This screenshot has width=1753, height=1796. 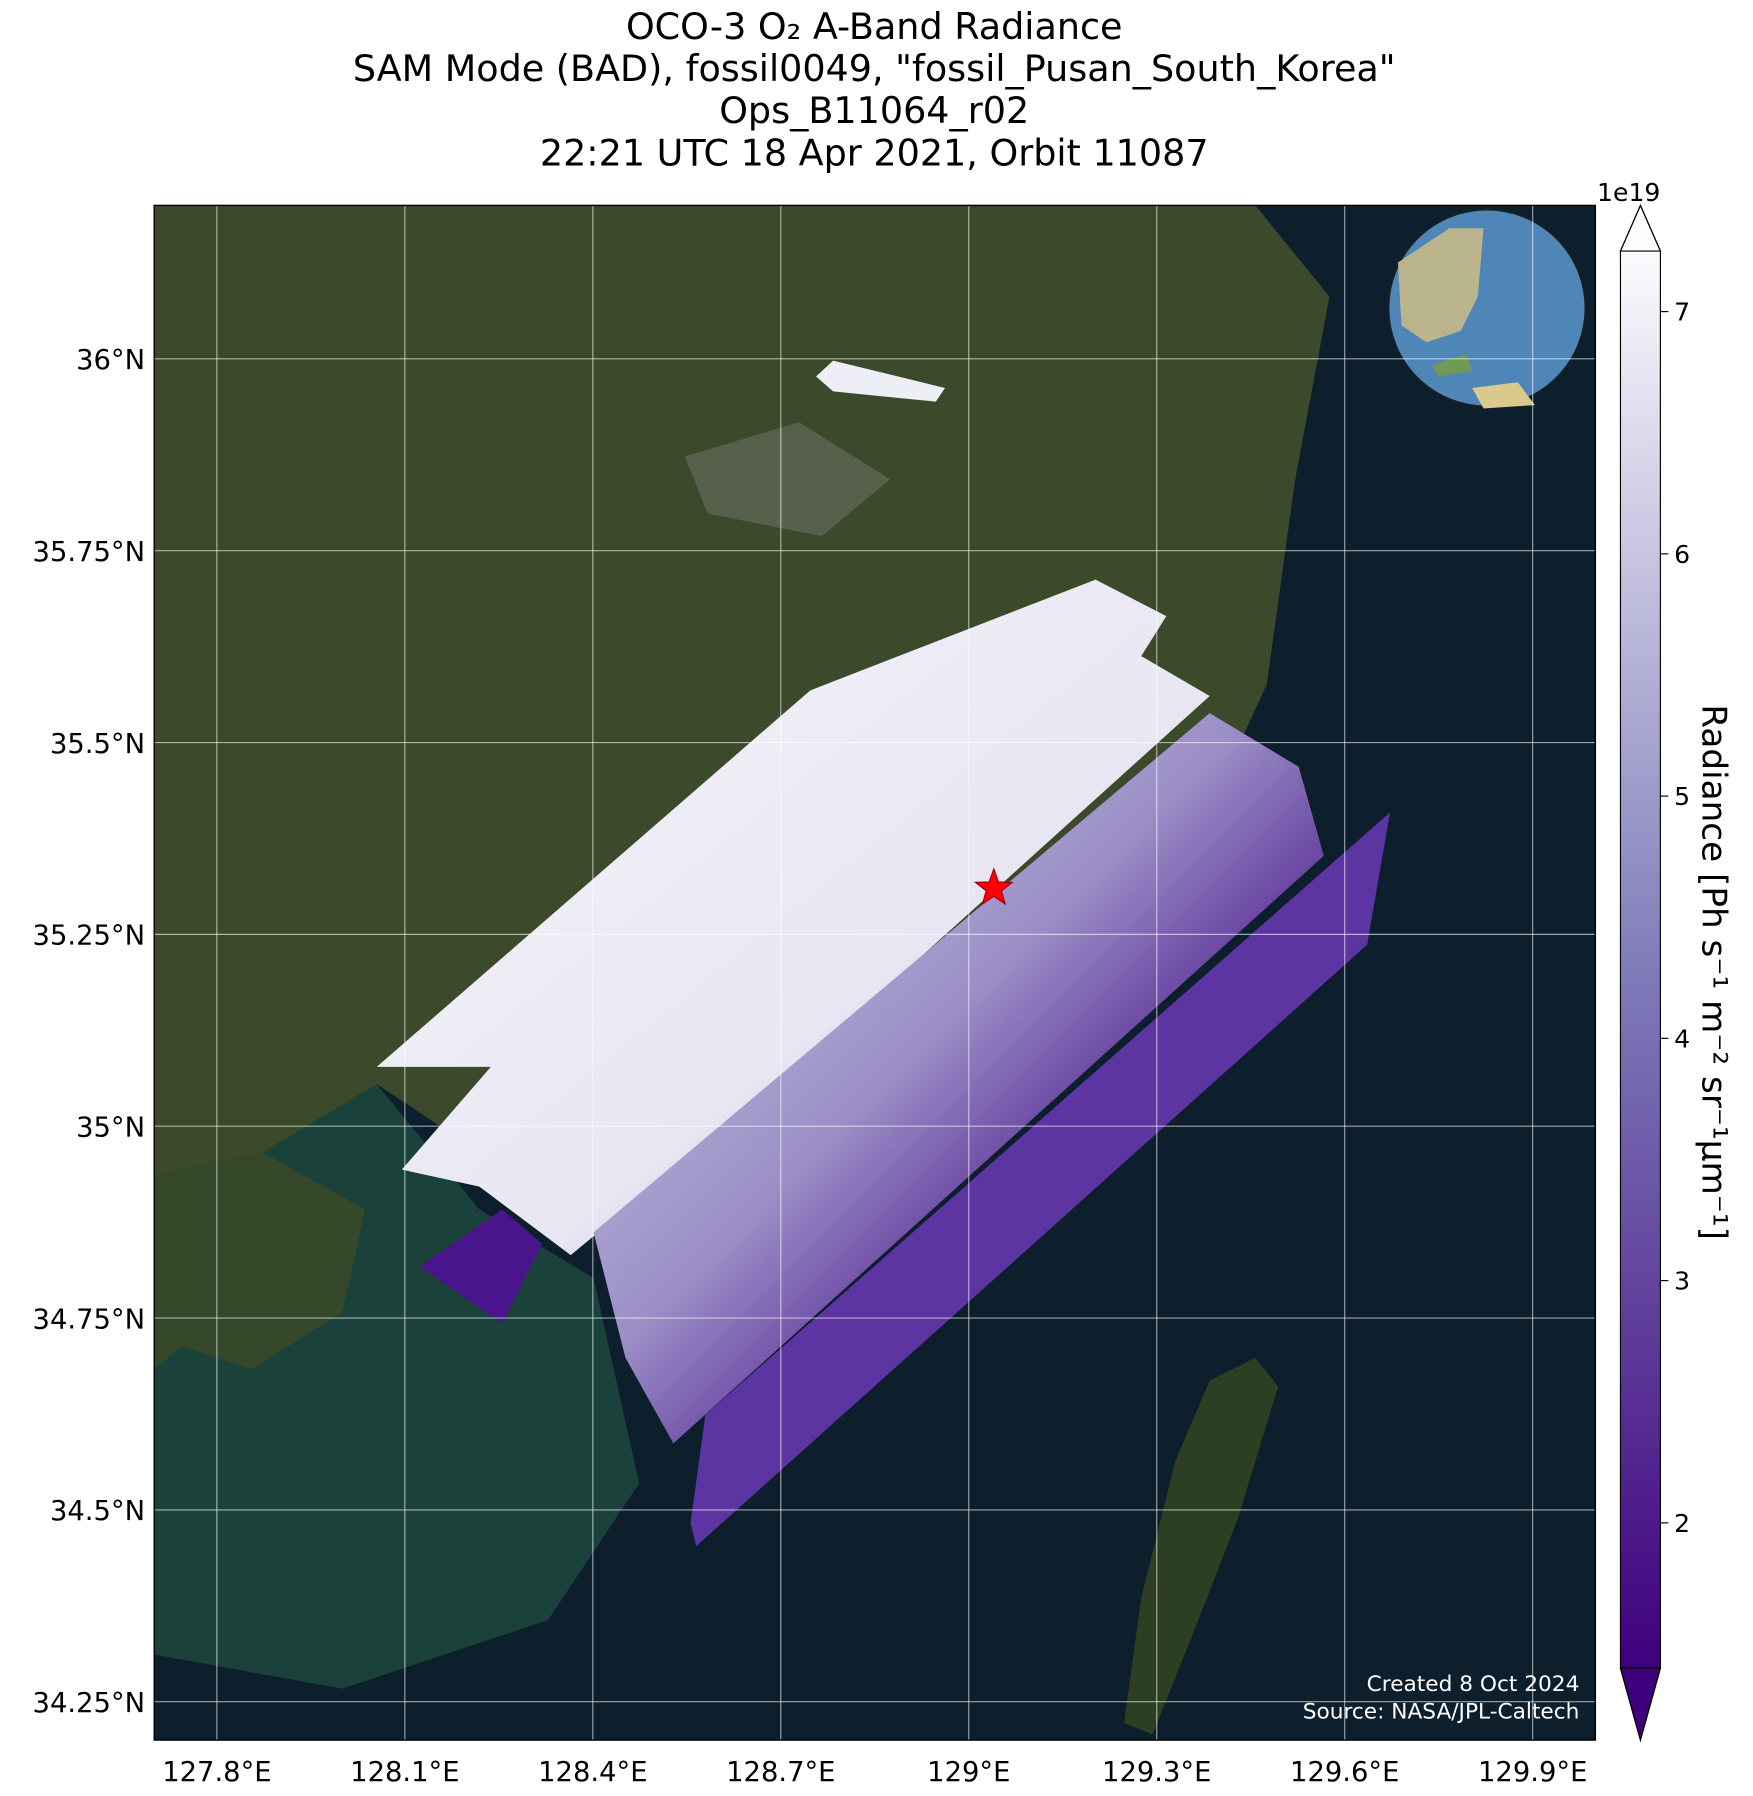 I want to click on colorbar-tick-label: 4, so click(x=1682, y=1038).